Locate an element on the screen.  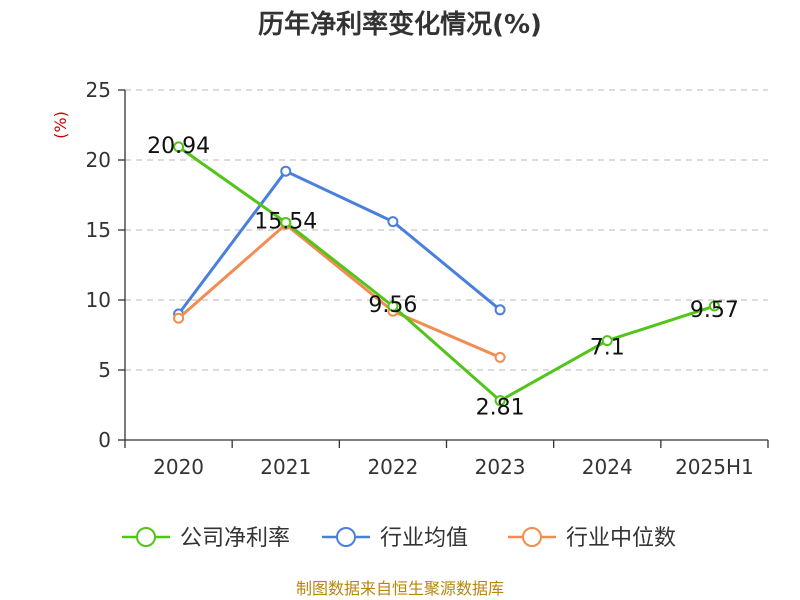
source-note: 制图数据来自恒生聚源数据库 is located at coordinates (400, 588).